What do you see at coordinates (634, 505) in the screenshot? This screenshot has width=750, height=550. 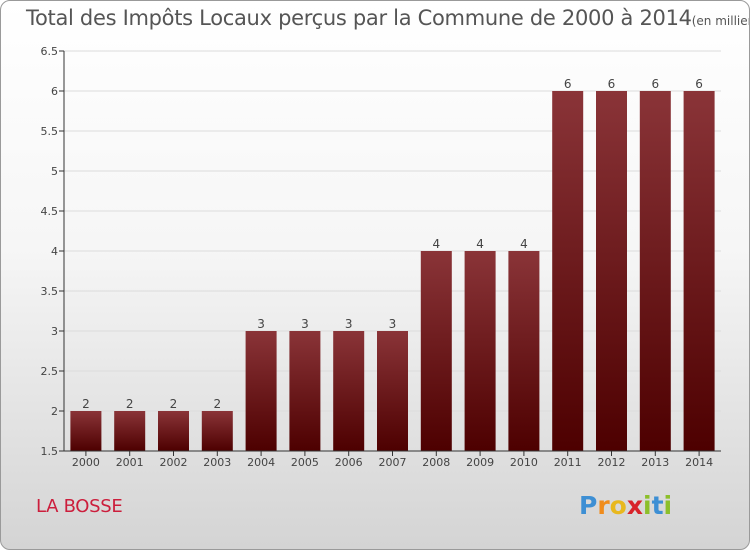 I see `logo-letter: x` at bounding box center [634, 505].